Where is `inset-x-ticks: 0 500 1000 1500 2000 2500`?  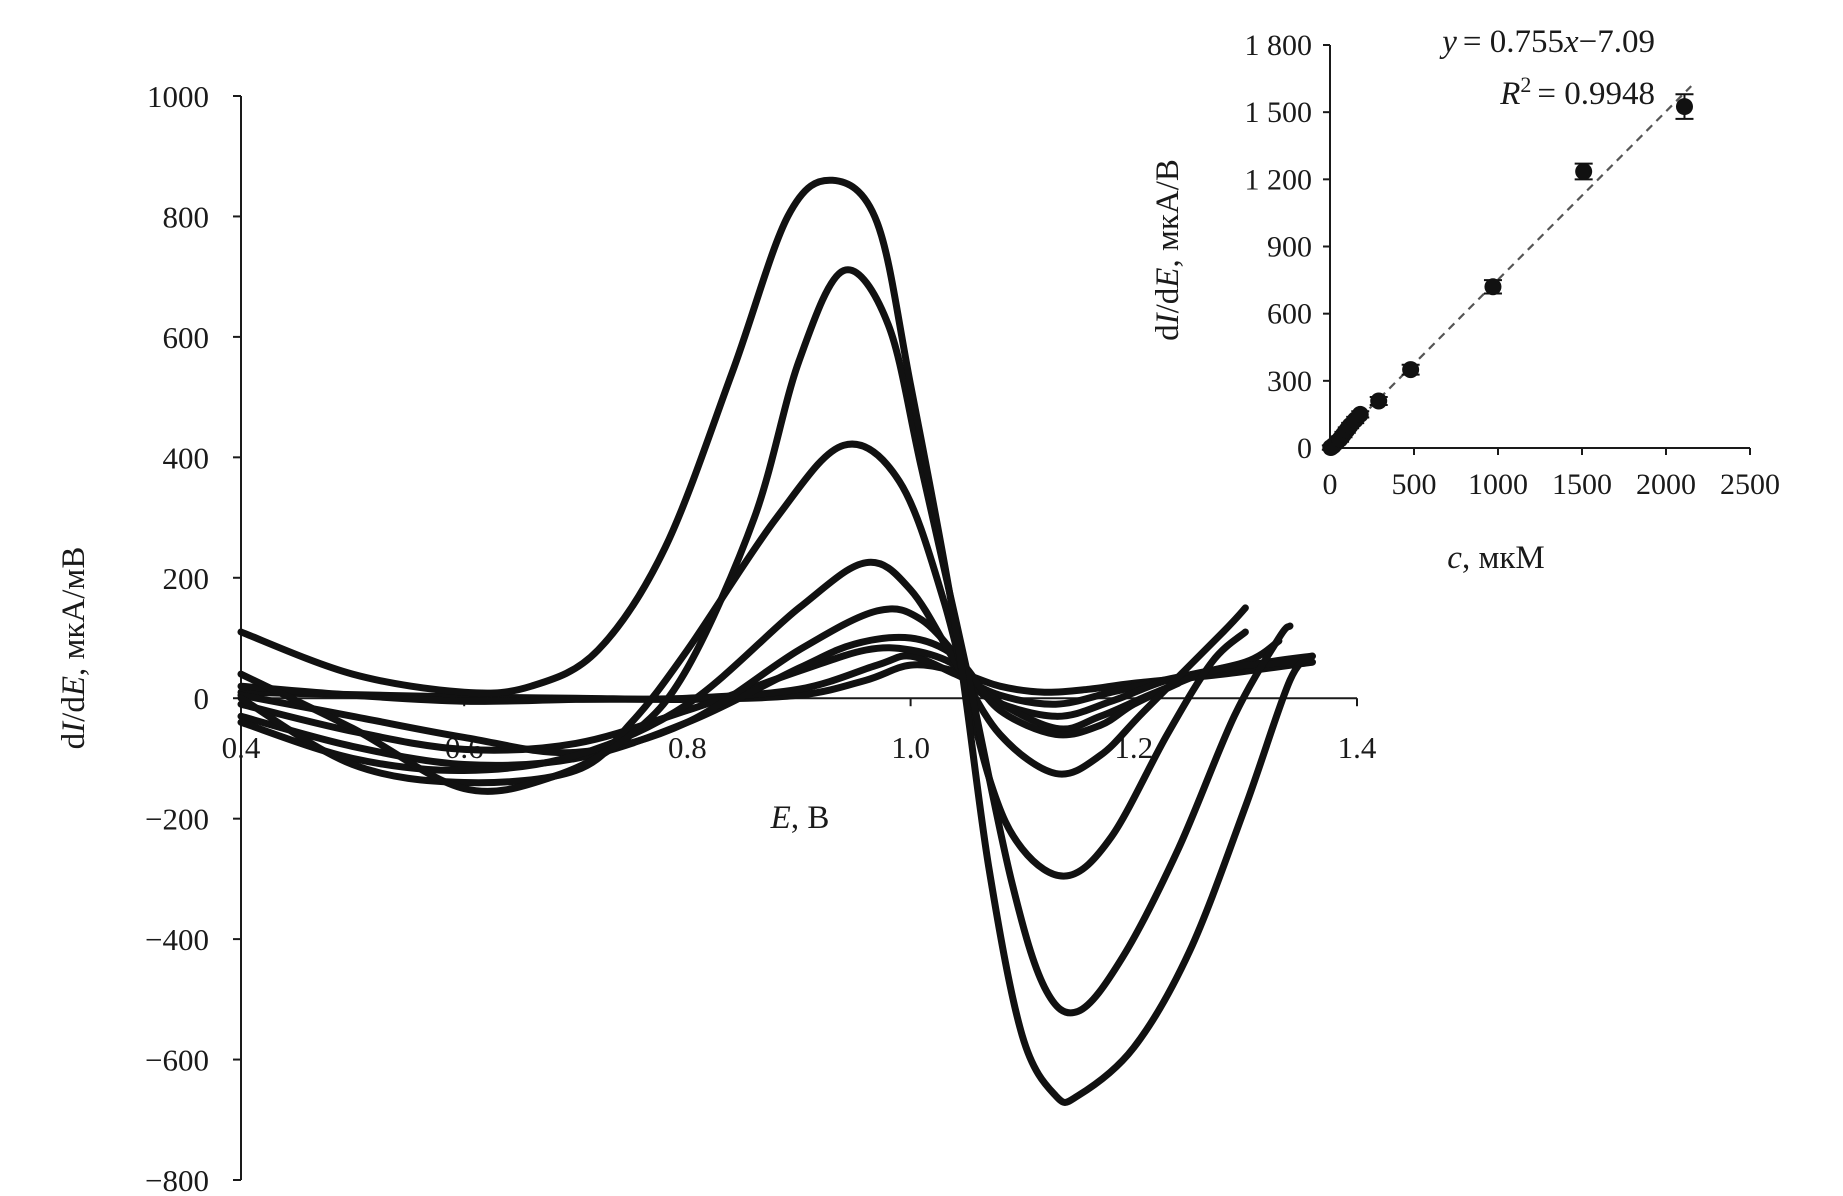 inset-x-ticks: 0 500 1000 1500 2000 2500 is located at coordinates (1551, 474).